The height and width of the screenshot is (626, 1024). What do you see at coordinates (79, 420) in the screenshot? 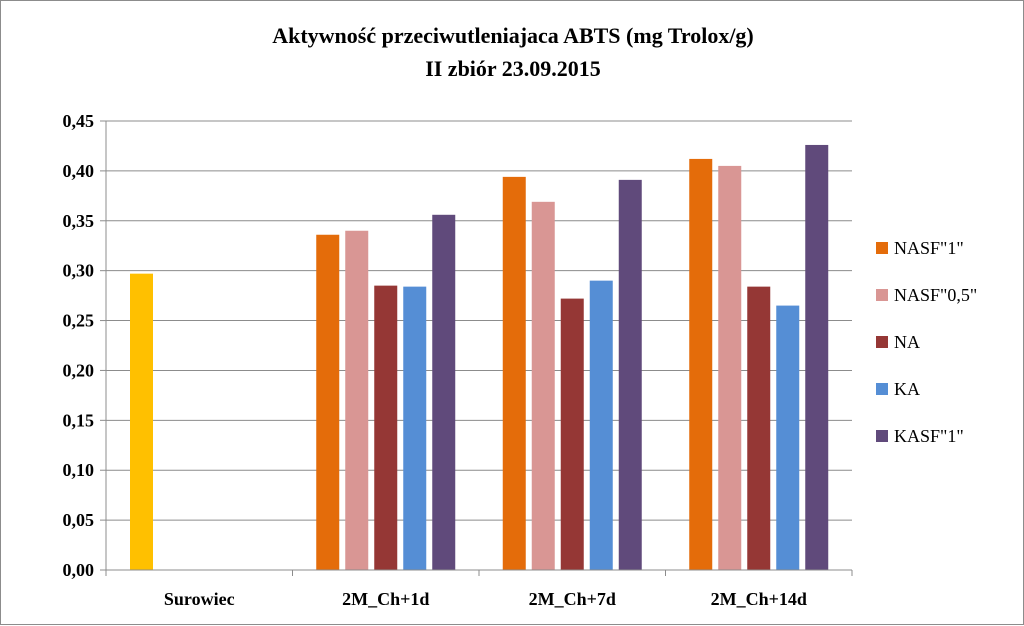
I see `y-tick-label: 0,15` at bounding box center [79, 420].